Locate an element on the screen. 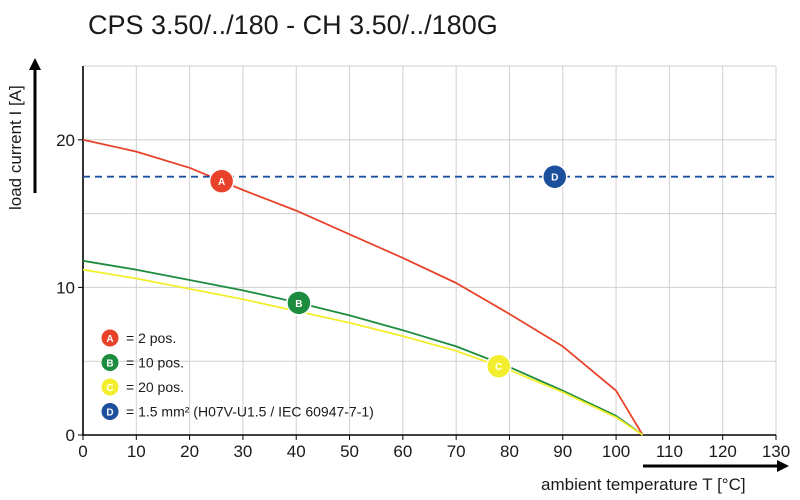 Image resolution: width=800 pixels, height=500 pixels. legend-marker-letter: B is located at coordinates (109, 364).